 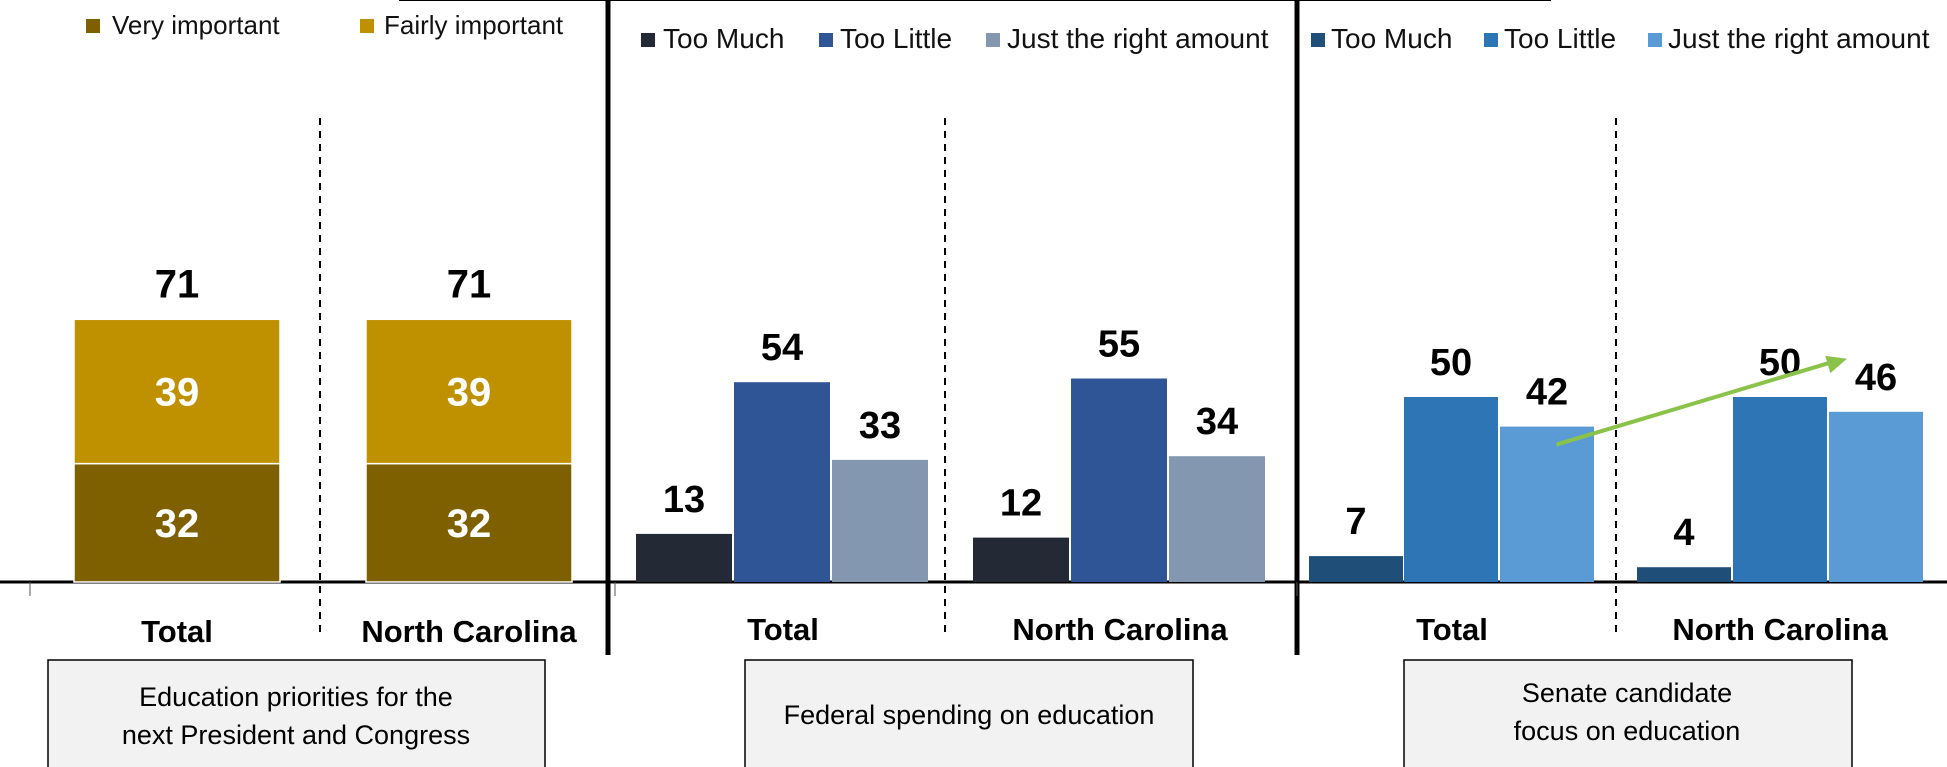 What do you see at coordinates (1683, 533) in the screenshot?
I see `data-label-too-much-north-carolina: 4` at bounding box center [1683, 533].